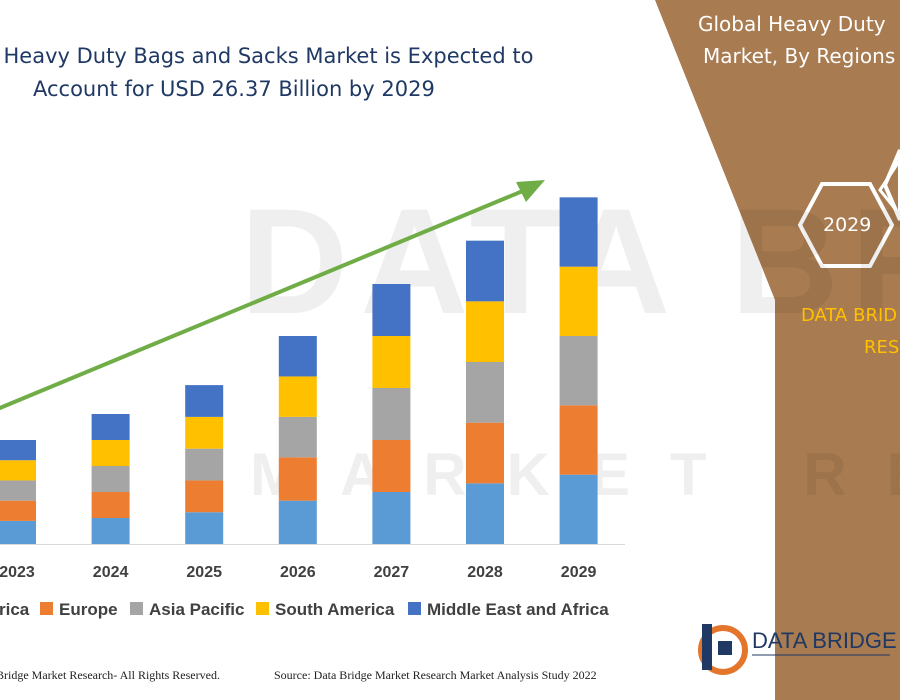 The width and height of the screenshot is (900, 700). Describe the element at coordinates (15, 609) in the screenshot. I see `legend-label-north-america: rica` at that location.